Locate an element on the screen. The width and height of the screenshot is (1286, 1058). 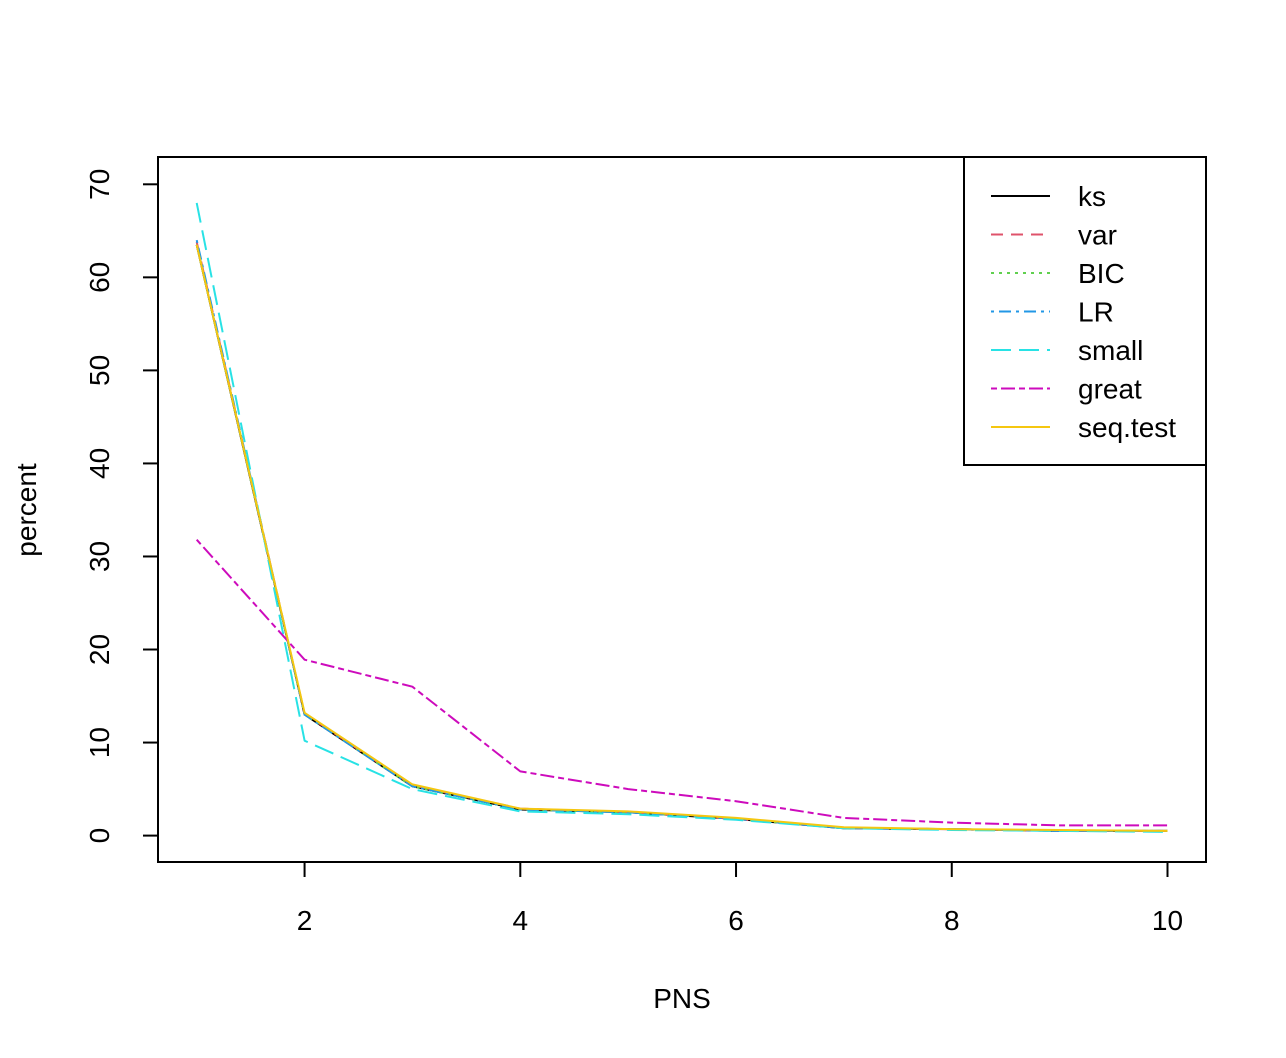
y-tick-label: 30 is located at coordinates (99, 556).